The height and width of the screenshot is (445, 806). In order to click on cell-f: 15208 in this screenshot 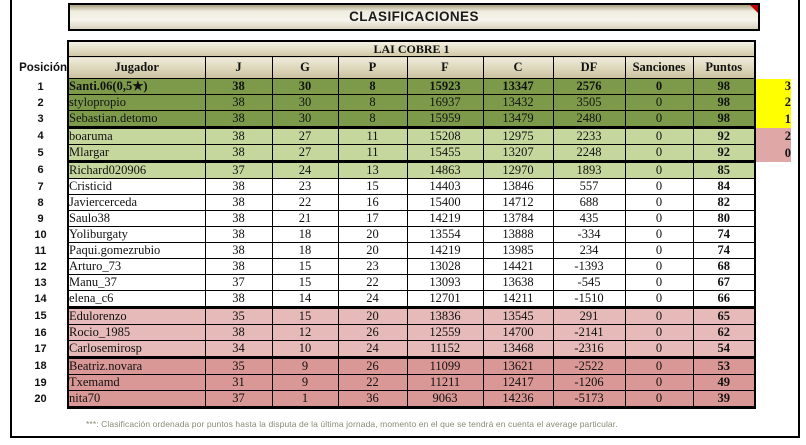, I will do `click(445, 136)`.